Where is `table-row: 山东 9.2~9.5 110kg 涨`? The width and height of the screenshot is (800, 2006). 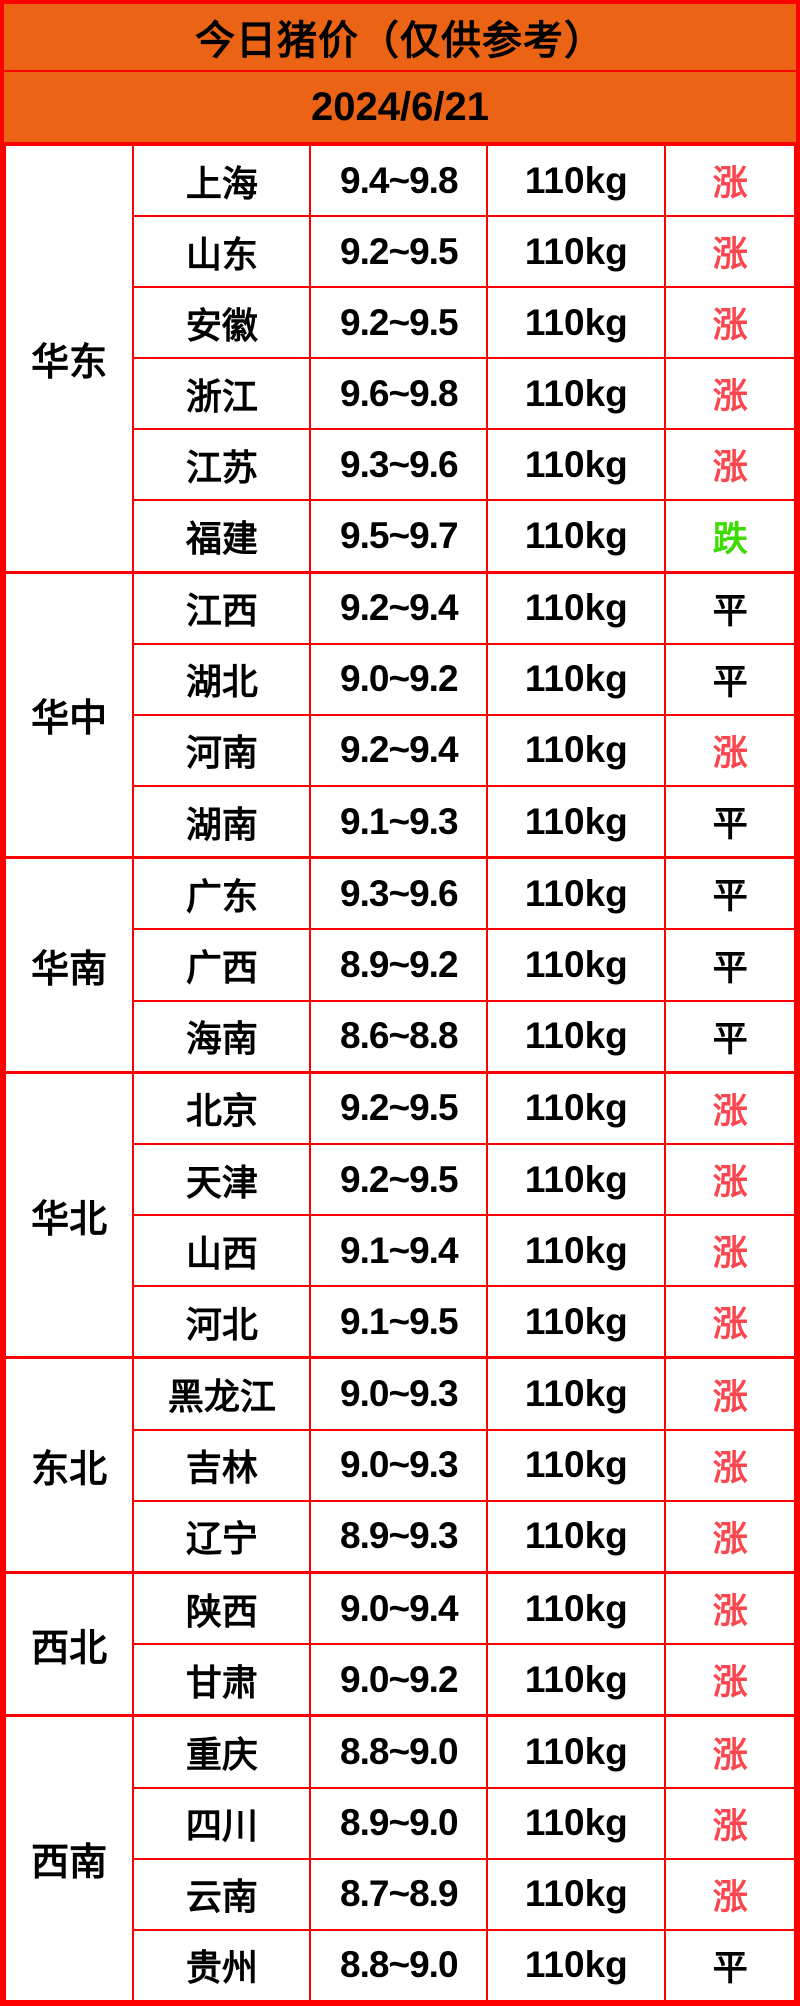
table-row: 山东 9.2~9.5 110kg 涨 is located at coordinates (400, 252).